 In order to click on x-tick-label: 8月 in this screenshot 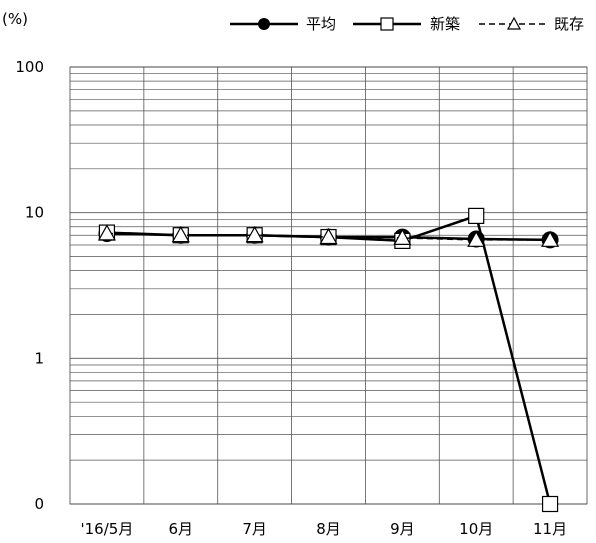, I will do `click(328, 529)`.